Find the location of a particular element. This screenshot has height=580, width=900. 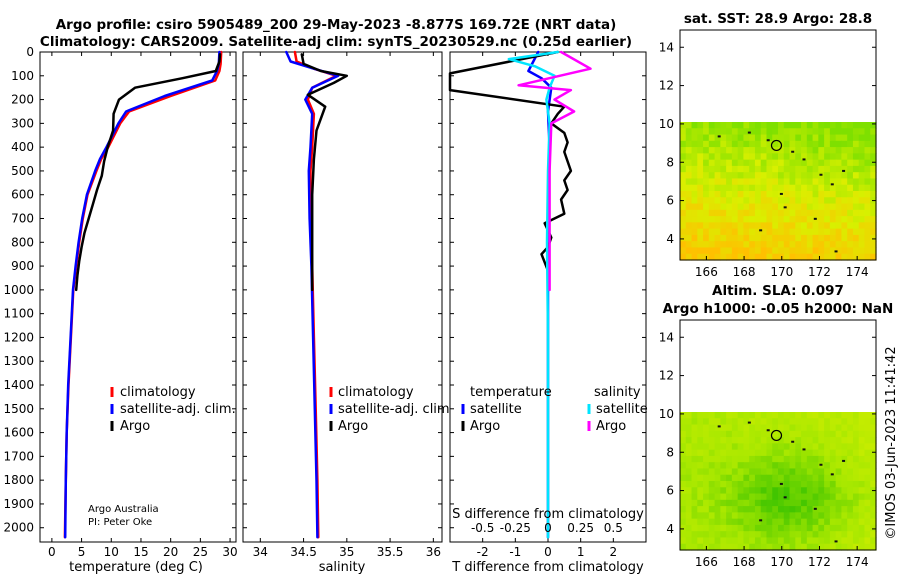

y-tick-label: 1100 is located at coordinates (18, 314).